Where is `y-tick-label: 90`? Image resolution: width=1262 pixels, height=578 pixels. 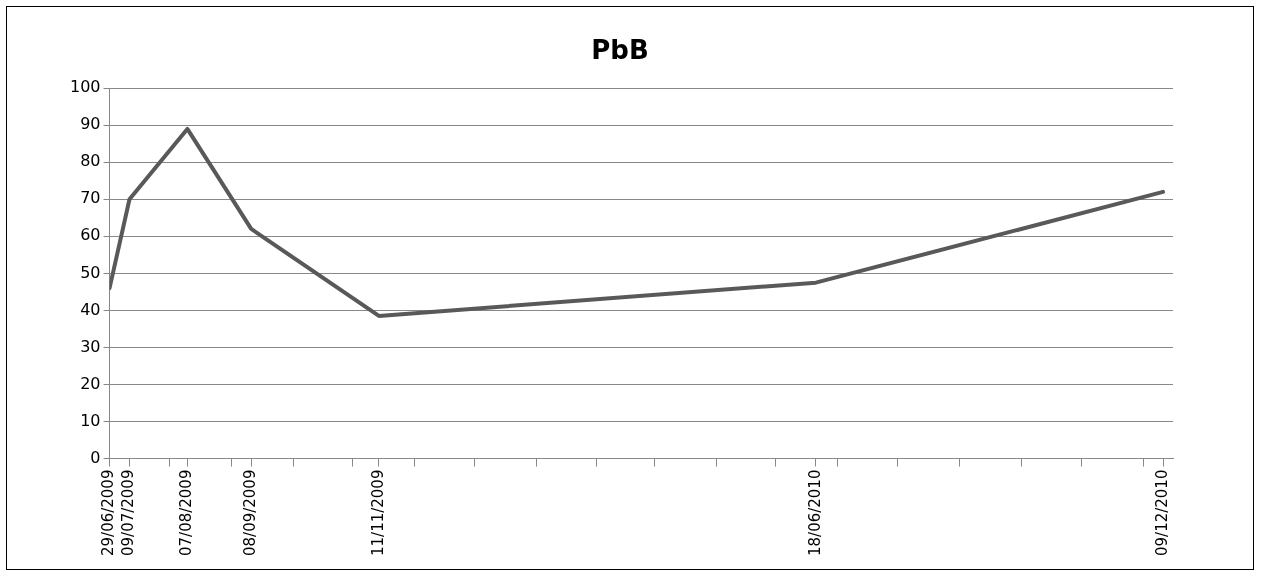 y-tick-label: 90 is located at coordinates (90, 124).